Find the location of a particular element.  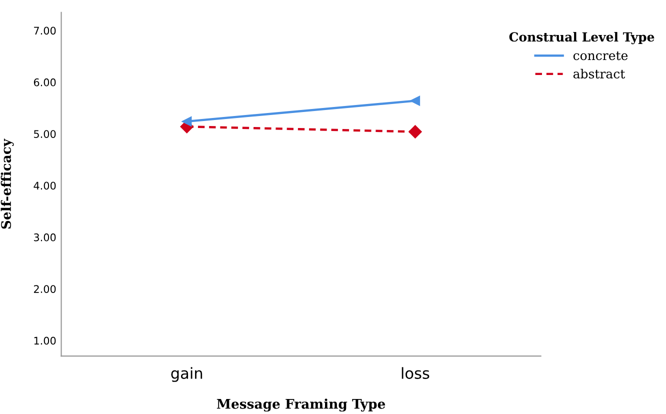

y-tick-label: 6.00 is located at coordinates (45, 82).